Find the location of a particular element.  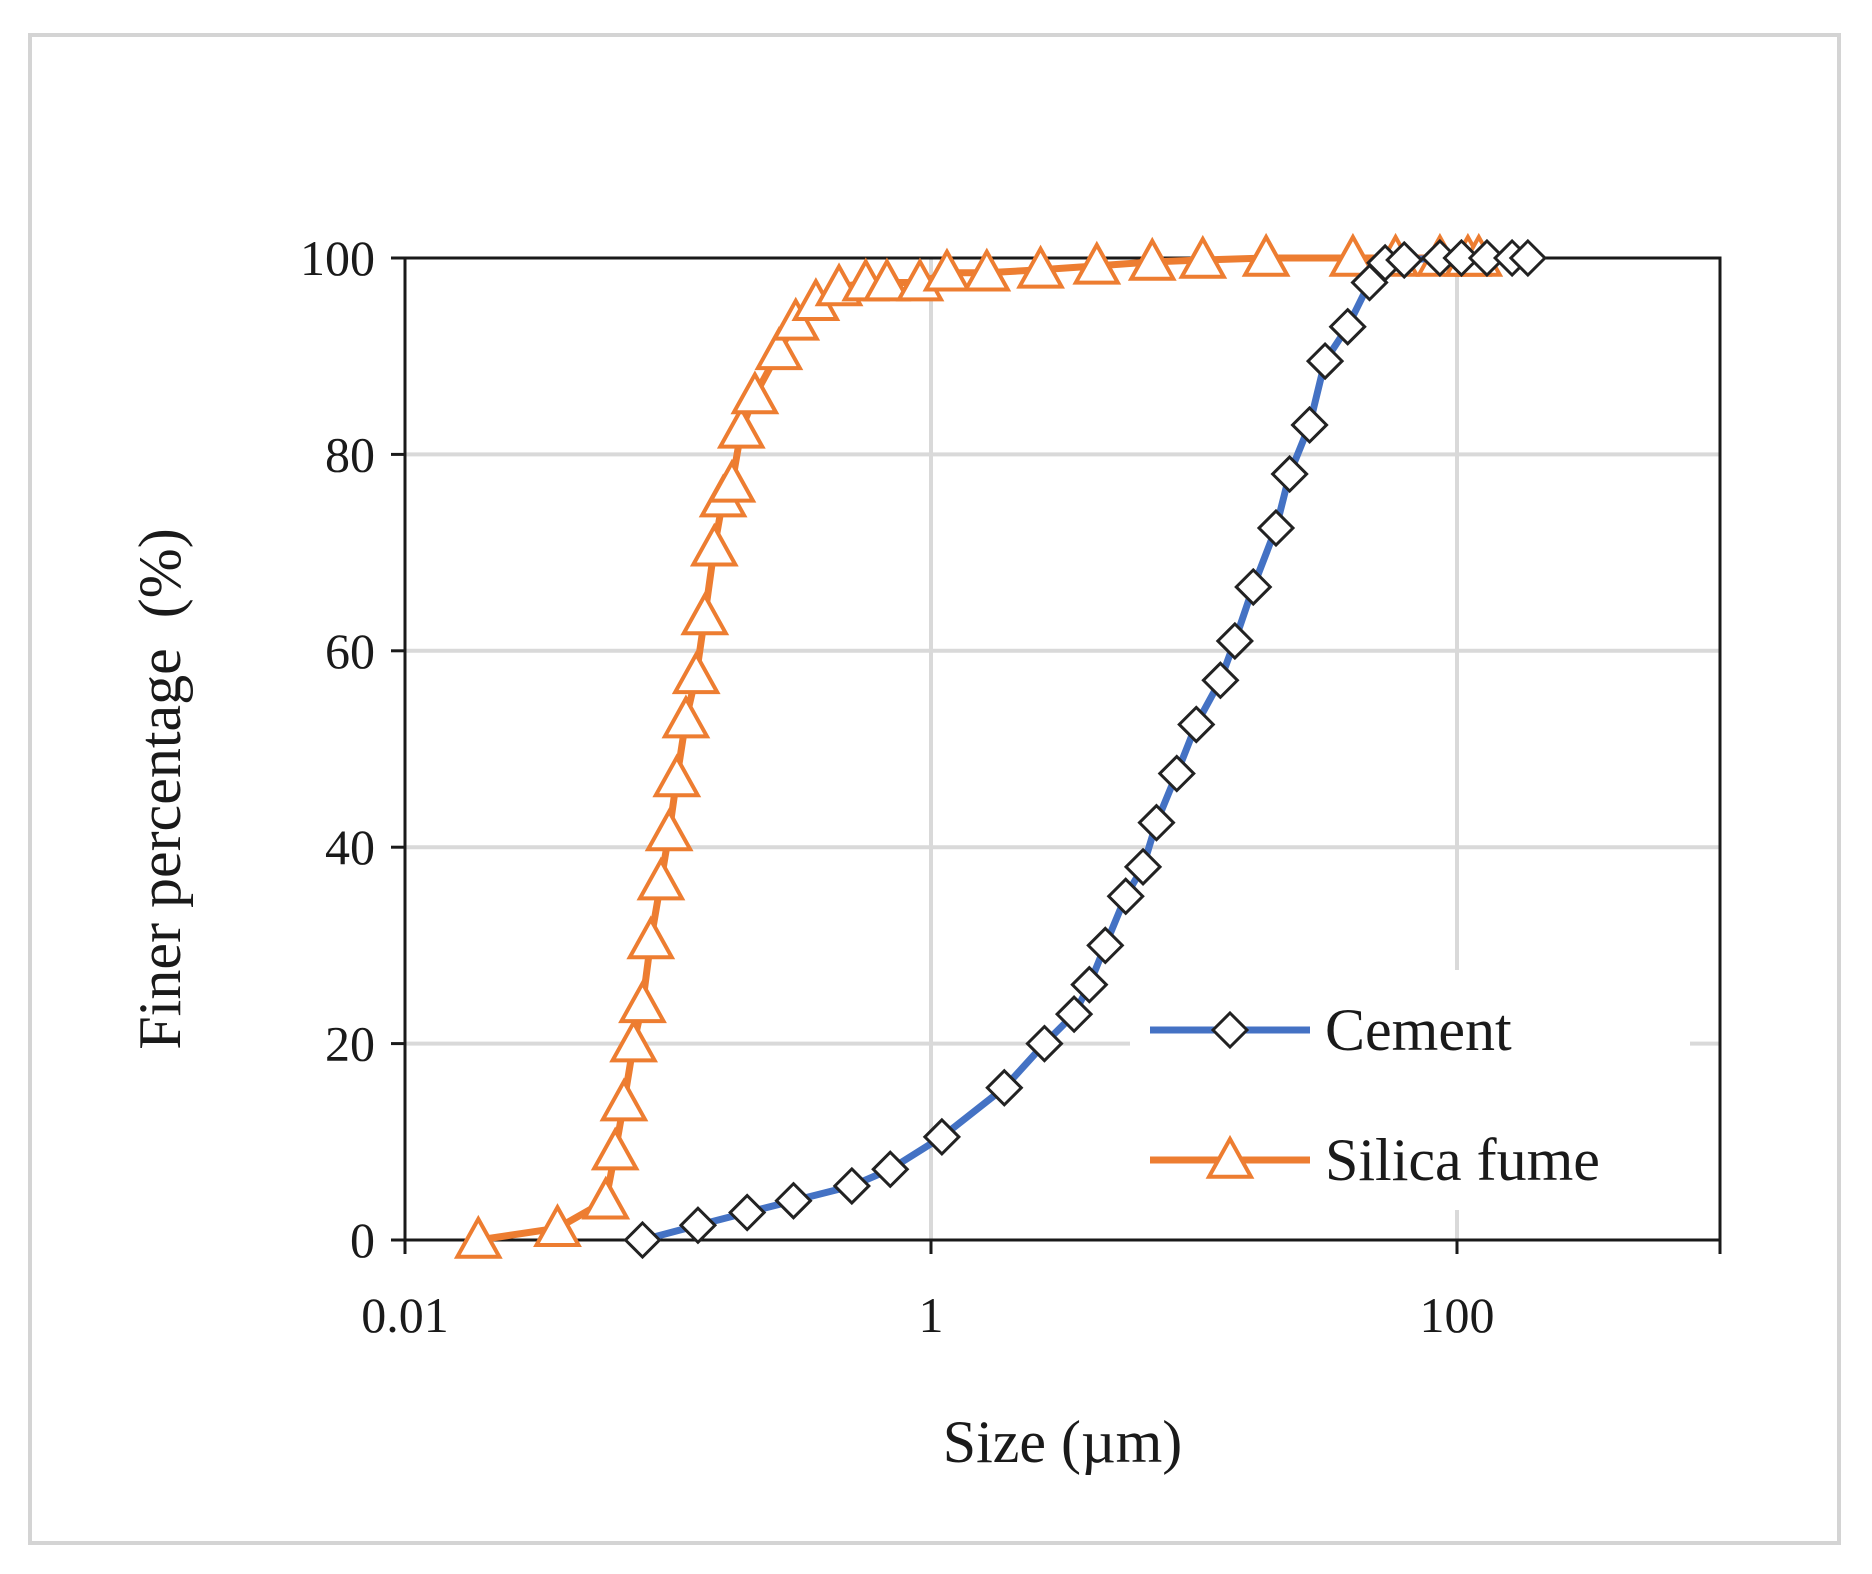

y-tick-label: 100 is located at coordinates (337, 258).